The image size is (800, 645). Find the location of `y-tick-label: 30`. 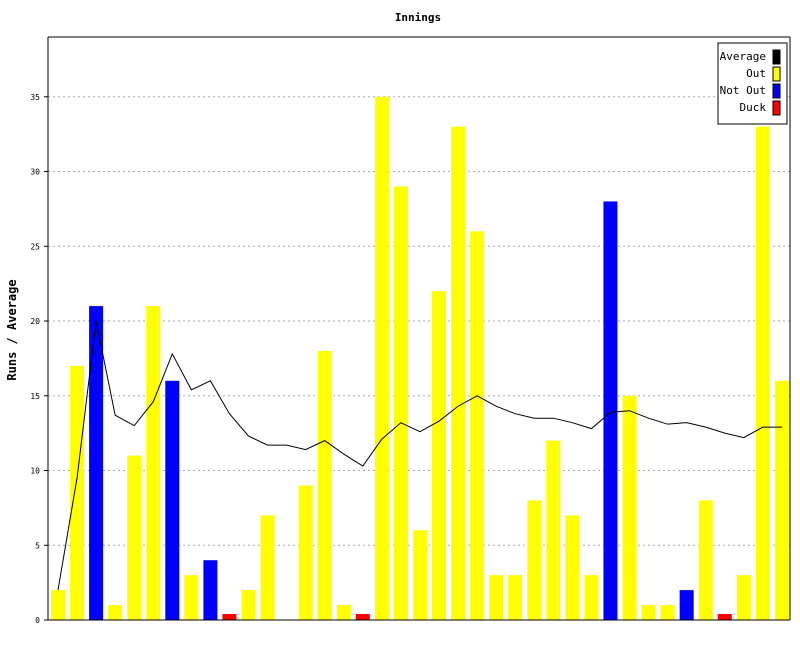

y-tick-label: 30 is located at coordinates (35, 172).